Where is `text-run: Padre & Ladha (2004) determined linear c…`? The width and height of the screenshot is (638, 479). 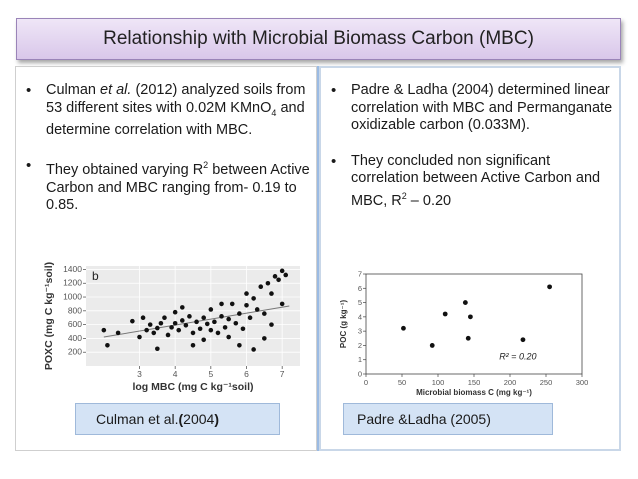 text-run: Padre & Ladha (2004) determined linear c… is located at coordinates (482, 107).